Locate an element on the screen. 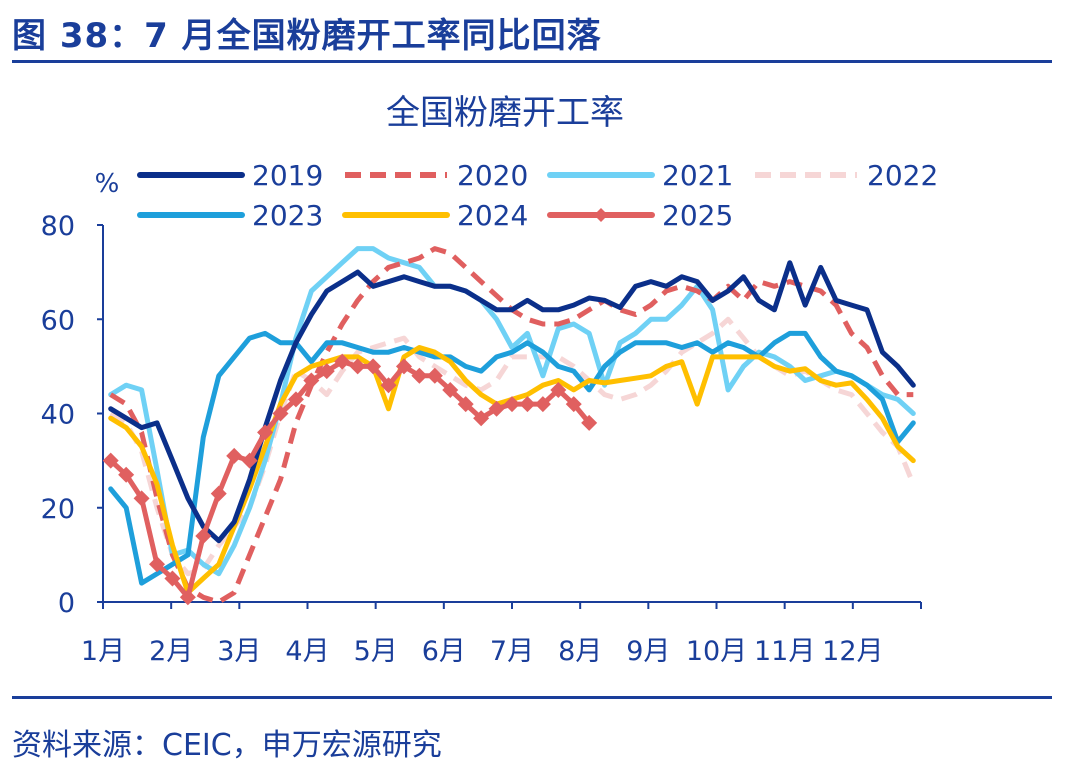  legend-label-2019: 2019 is located at coordinates (287, 175).